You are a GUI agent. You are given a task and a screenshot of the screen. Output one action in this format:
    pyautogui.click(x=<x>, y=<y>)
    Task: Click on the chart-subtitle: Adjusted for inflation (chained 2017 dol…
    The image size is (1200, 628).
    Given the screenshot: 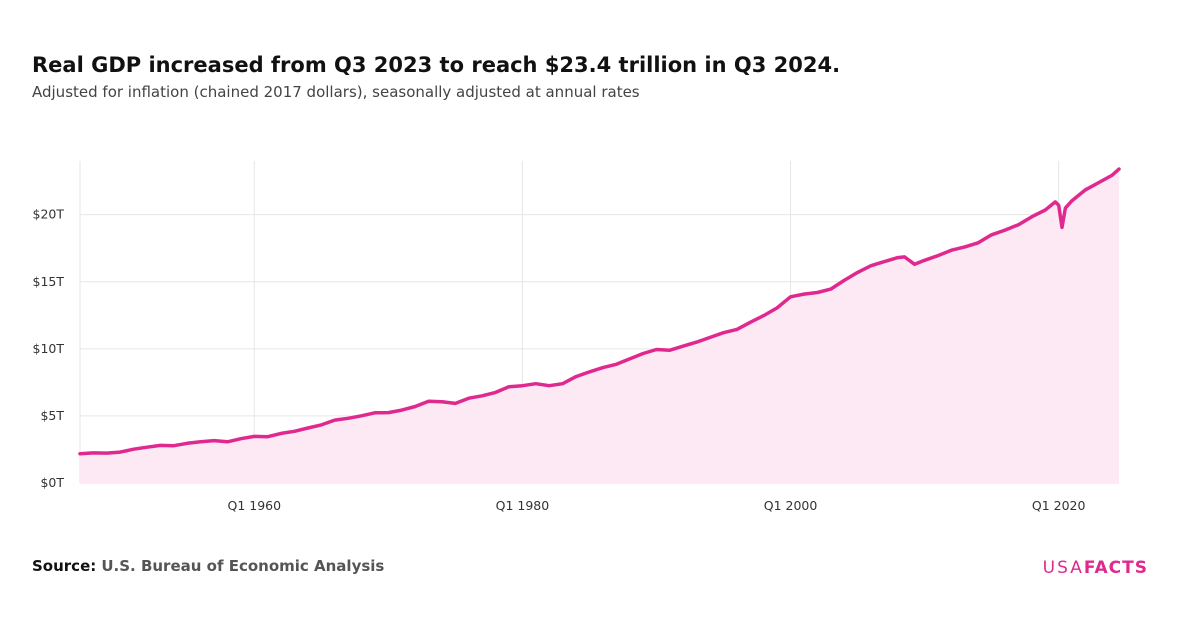 What is the action you would take?
    pyautogui.click(x=336, y=92)
    